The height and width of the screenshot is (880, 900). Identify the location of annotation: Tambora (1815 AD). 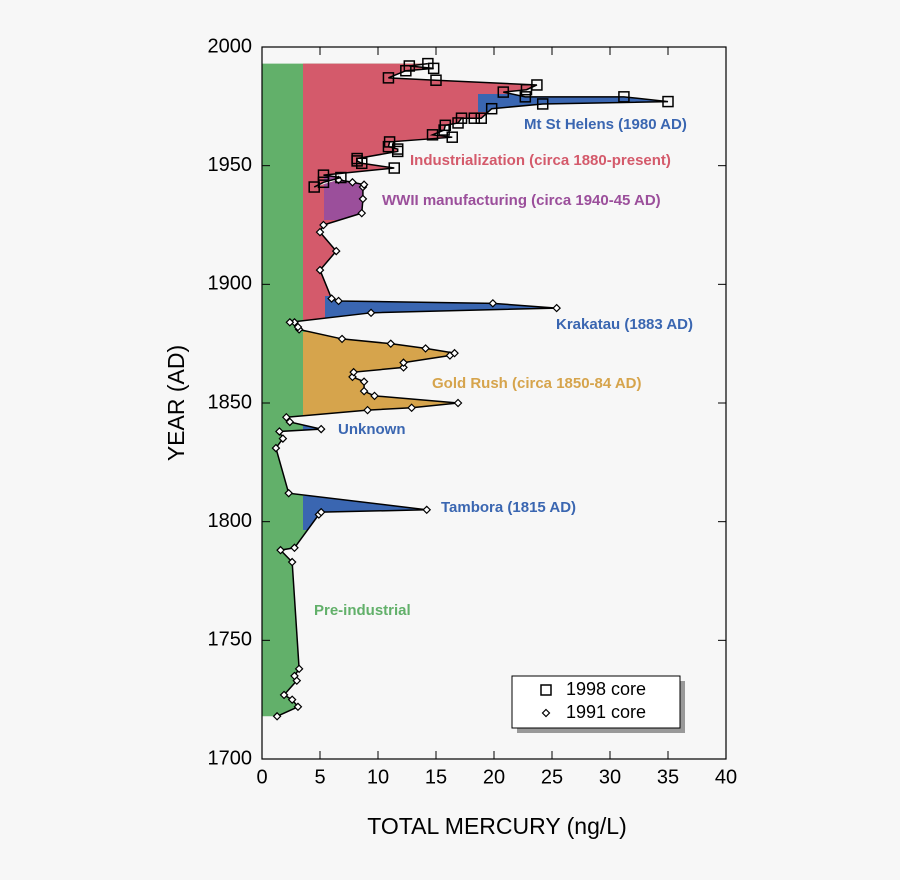
(508, 507).